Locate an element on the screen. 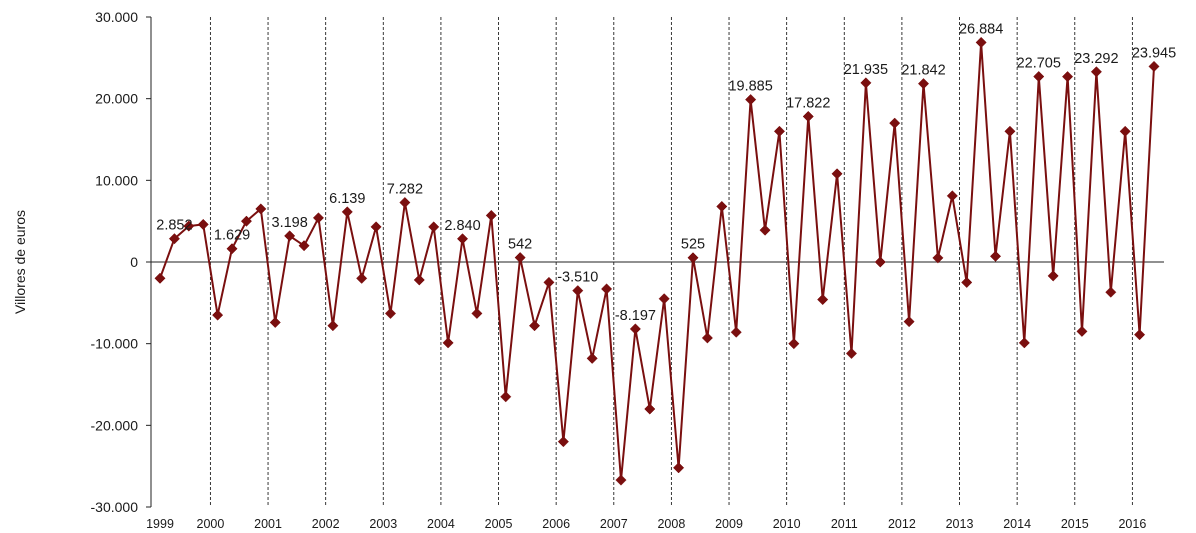  x-tick-label: 2004 is located at coordinates (441, 524).